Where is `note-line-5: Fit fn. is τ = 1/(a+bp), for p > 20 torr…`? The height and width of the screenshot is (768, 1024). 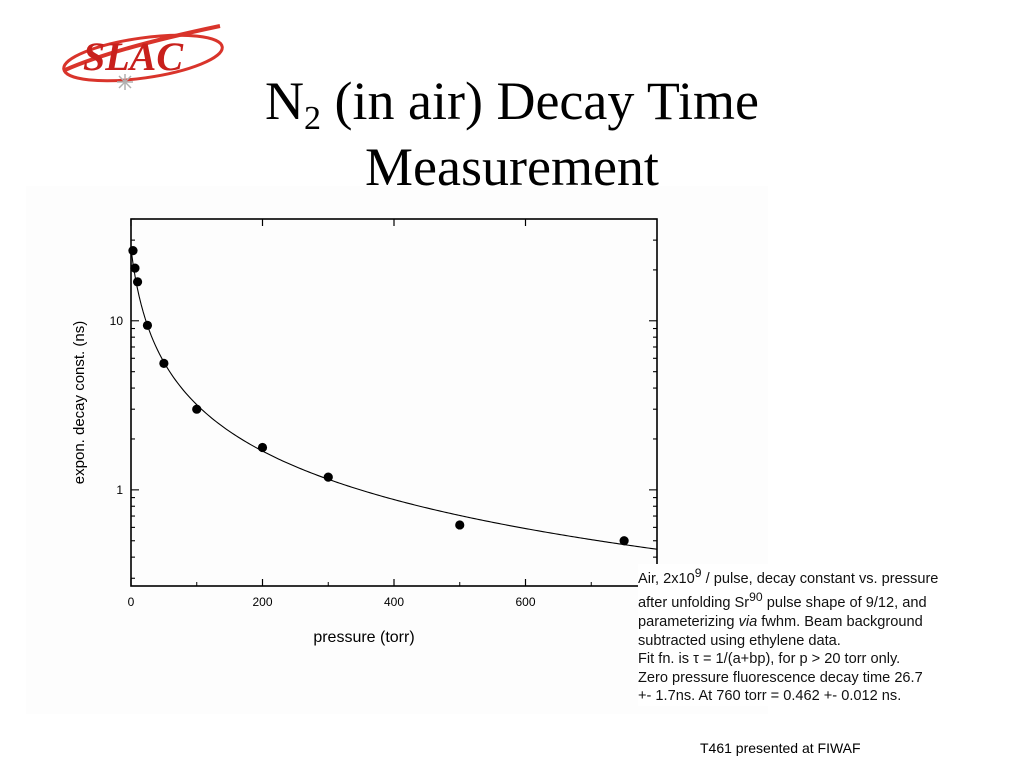
note-line-5: Fit fn. is τ = 1/(a+bp), for p > 20 torr… is located at coordinates (769, 659).